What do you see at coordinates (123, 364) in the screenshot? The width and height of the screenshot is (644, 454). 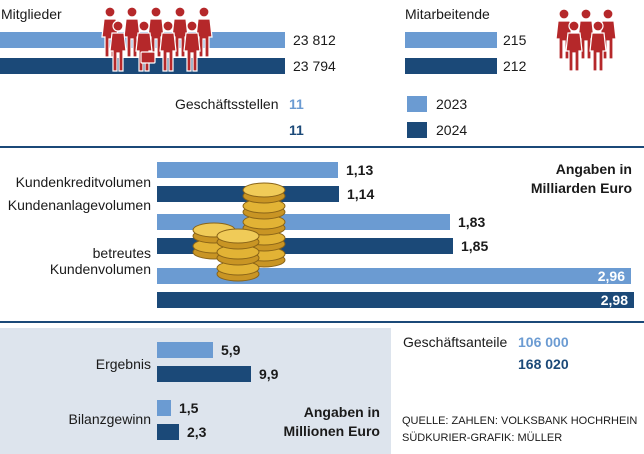 I see `result-label-earnings: Ergebnis` at bounding box center [123, 364].